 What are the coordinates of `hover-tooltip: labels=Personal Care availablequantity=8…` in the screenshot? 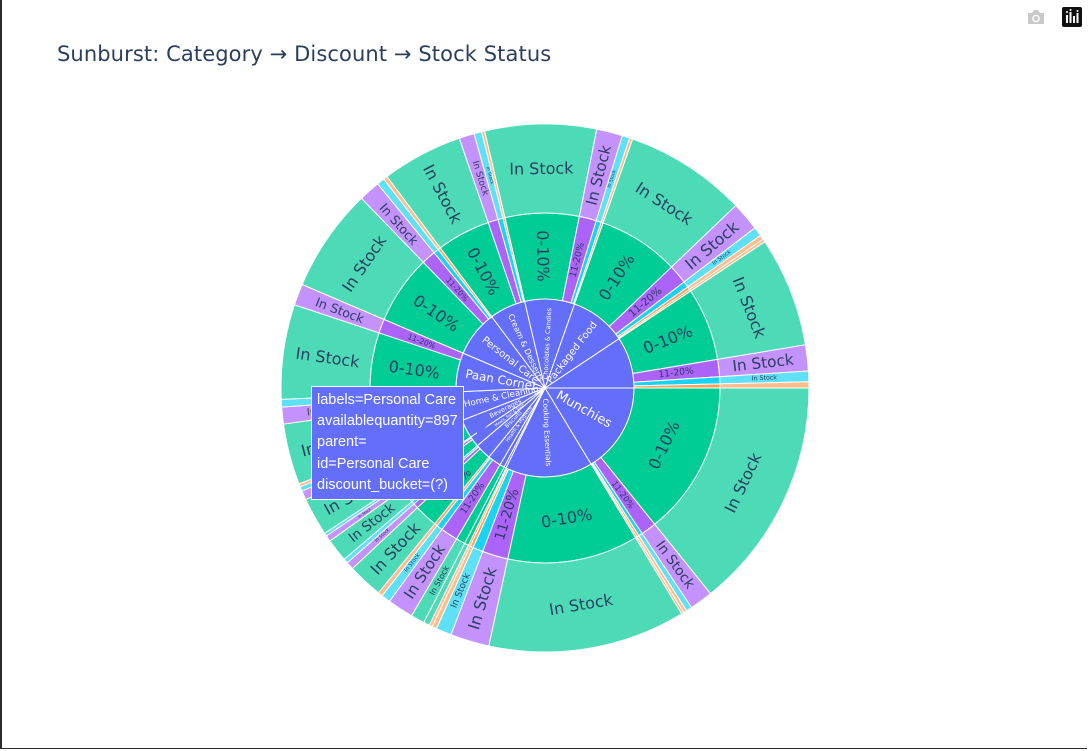 It's located at (387, 443).